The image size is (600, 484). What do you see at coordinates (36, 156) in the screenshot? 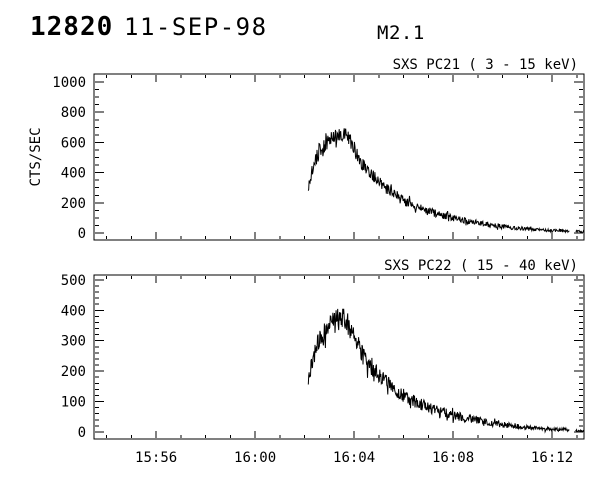
I see `y-axis-title: CTS/SEC` at bounding box center [36, 156].